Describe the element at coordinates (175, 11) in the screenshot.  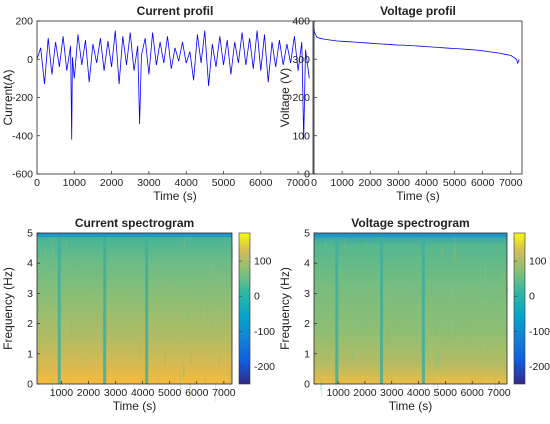
I see `chart-title: Current profil` at that location.